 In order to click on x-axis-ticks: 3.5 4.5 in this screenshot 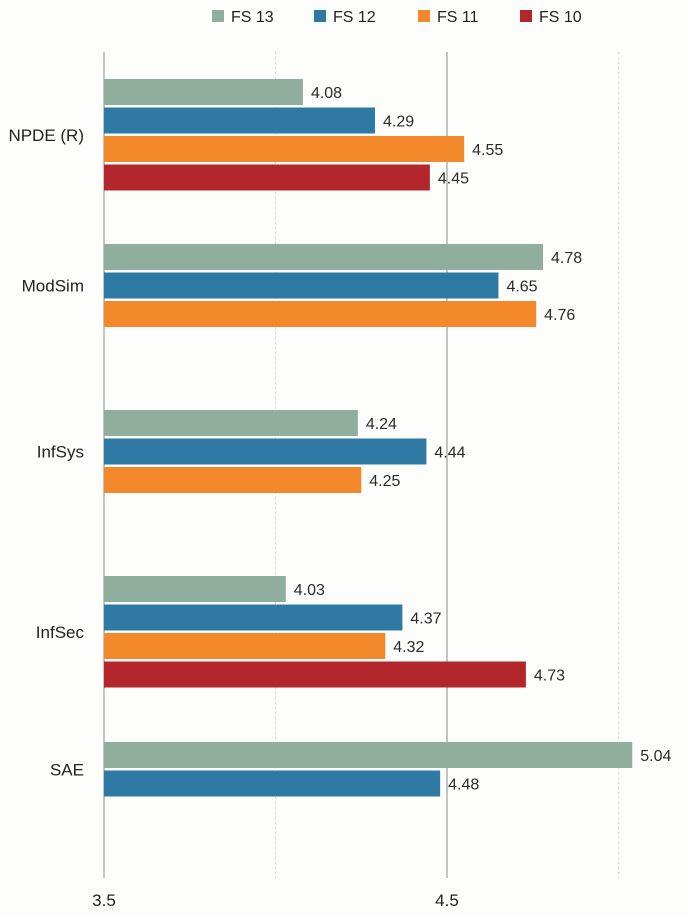, I will do `click(275, 900)`.